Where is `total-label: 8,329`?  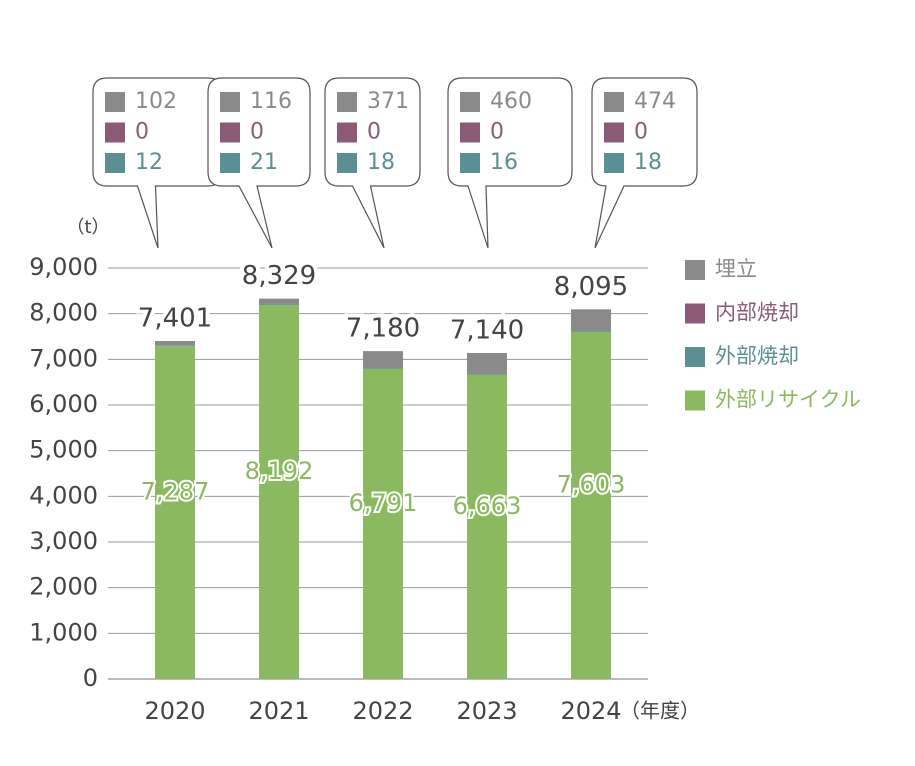 total-label: 8,329 is located at coordinates (279, 276).